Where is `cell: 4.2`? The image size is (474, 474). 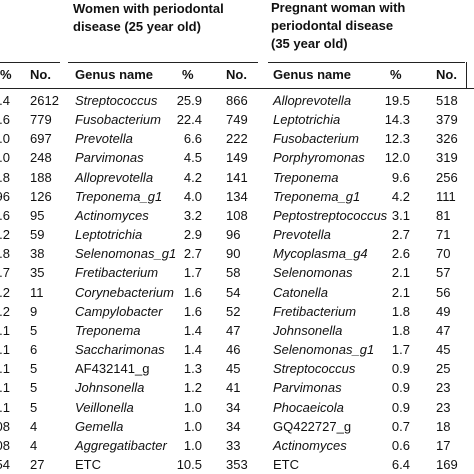
cell: 4.2 is located at coordinates (400, 196).